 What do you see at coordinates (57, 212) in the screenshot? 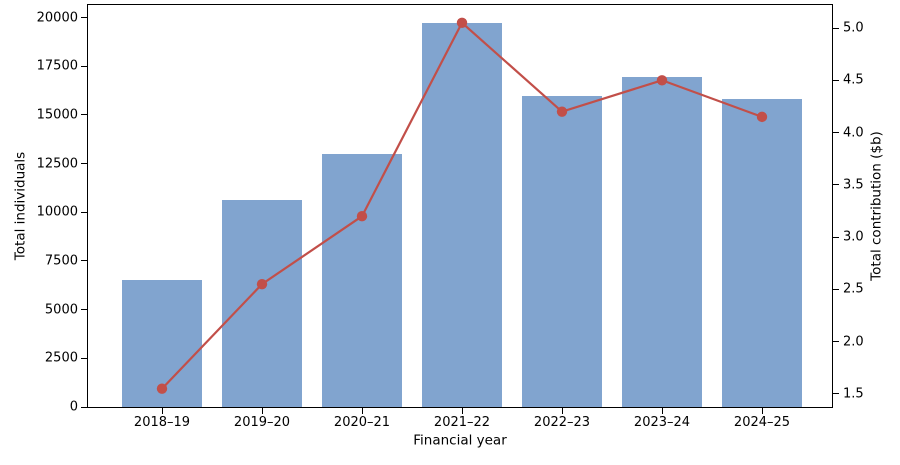
I see `y-axis-left-tick-label: 10000` at bounding box center [57, 212].